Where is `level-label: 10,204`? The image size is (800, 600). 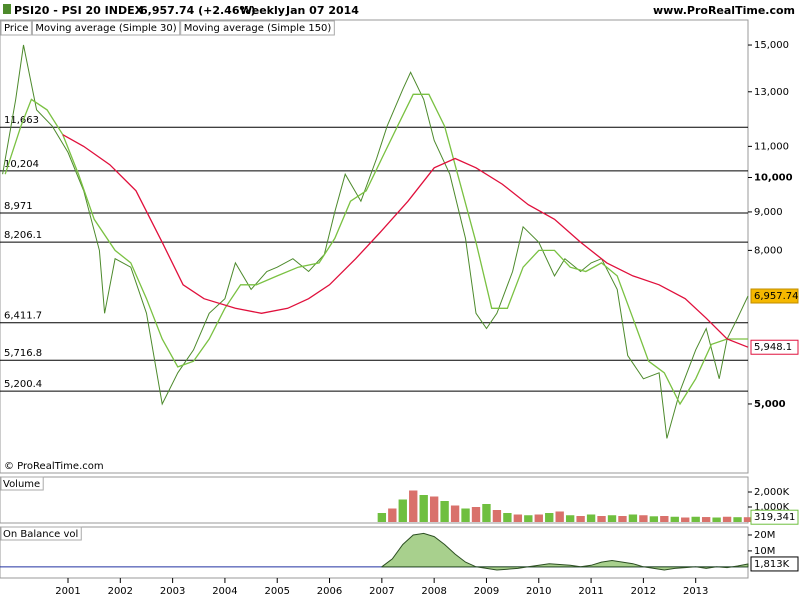
level-label: 10,204 is located at coordinates (21, 164).